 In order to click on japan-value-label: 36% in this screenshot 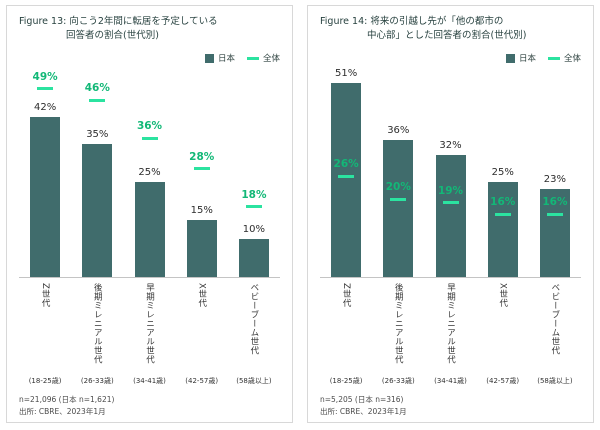, I will do `click(398, 130)`.